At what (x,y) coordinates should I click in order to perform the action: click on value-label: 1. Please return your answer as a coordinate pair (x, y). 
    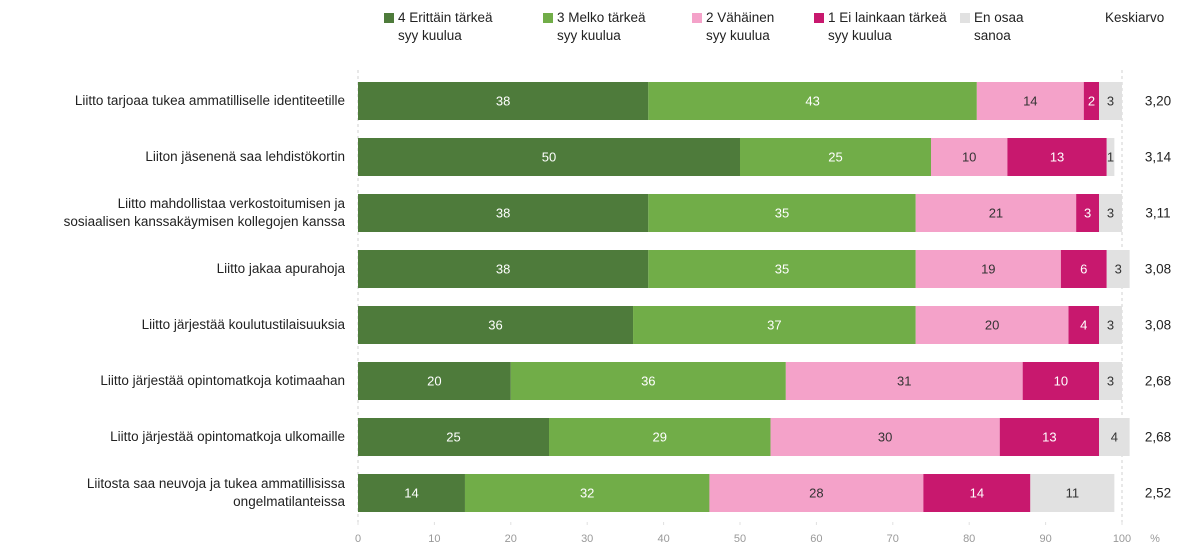
    Looking at the image, I should click on (1110, 156).